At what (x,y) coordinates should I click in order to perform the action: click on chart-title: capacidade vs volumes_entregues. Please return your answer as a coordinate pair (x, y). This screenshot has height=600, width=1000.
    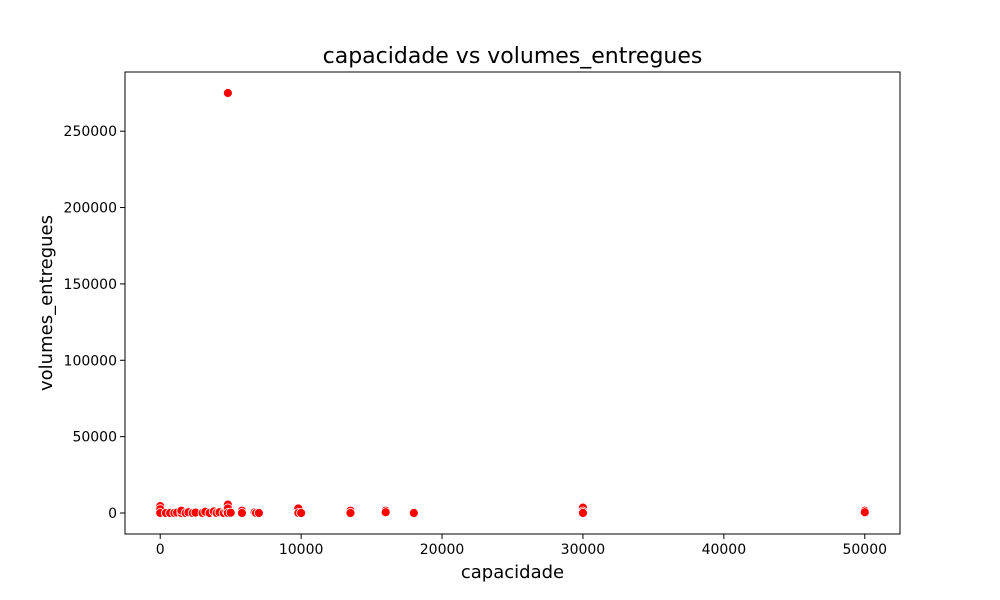
    Looking at the image, I should click on (513, 56).